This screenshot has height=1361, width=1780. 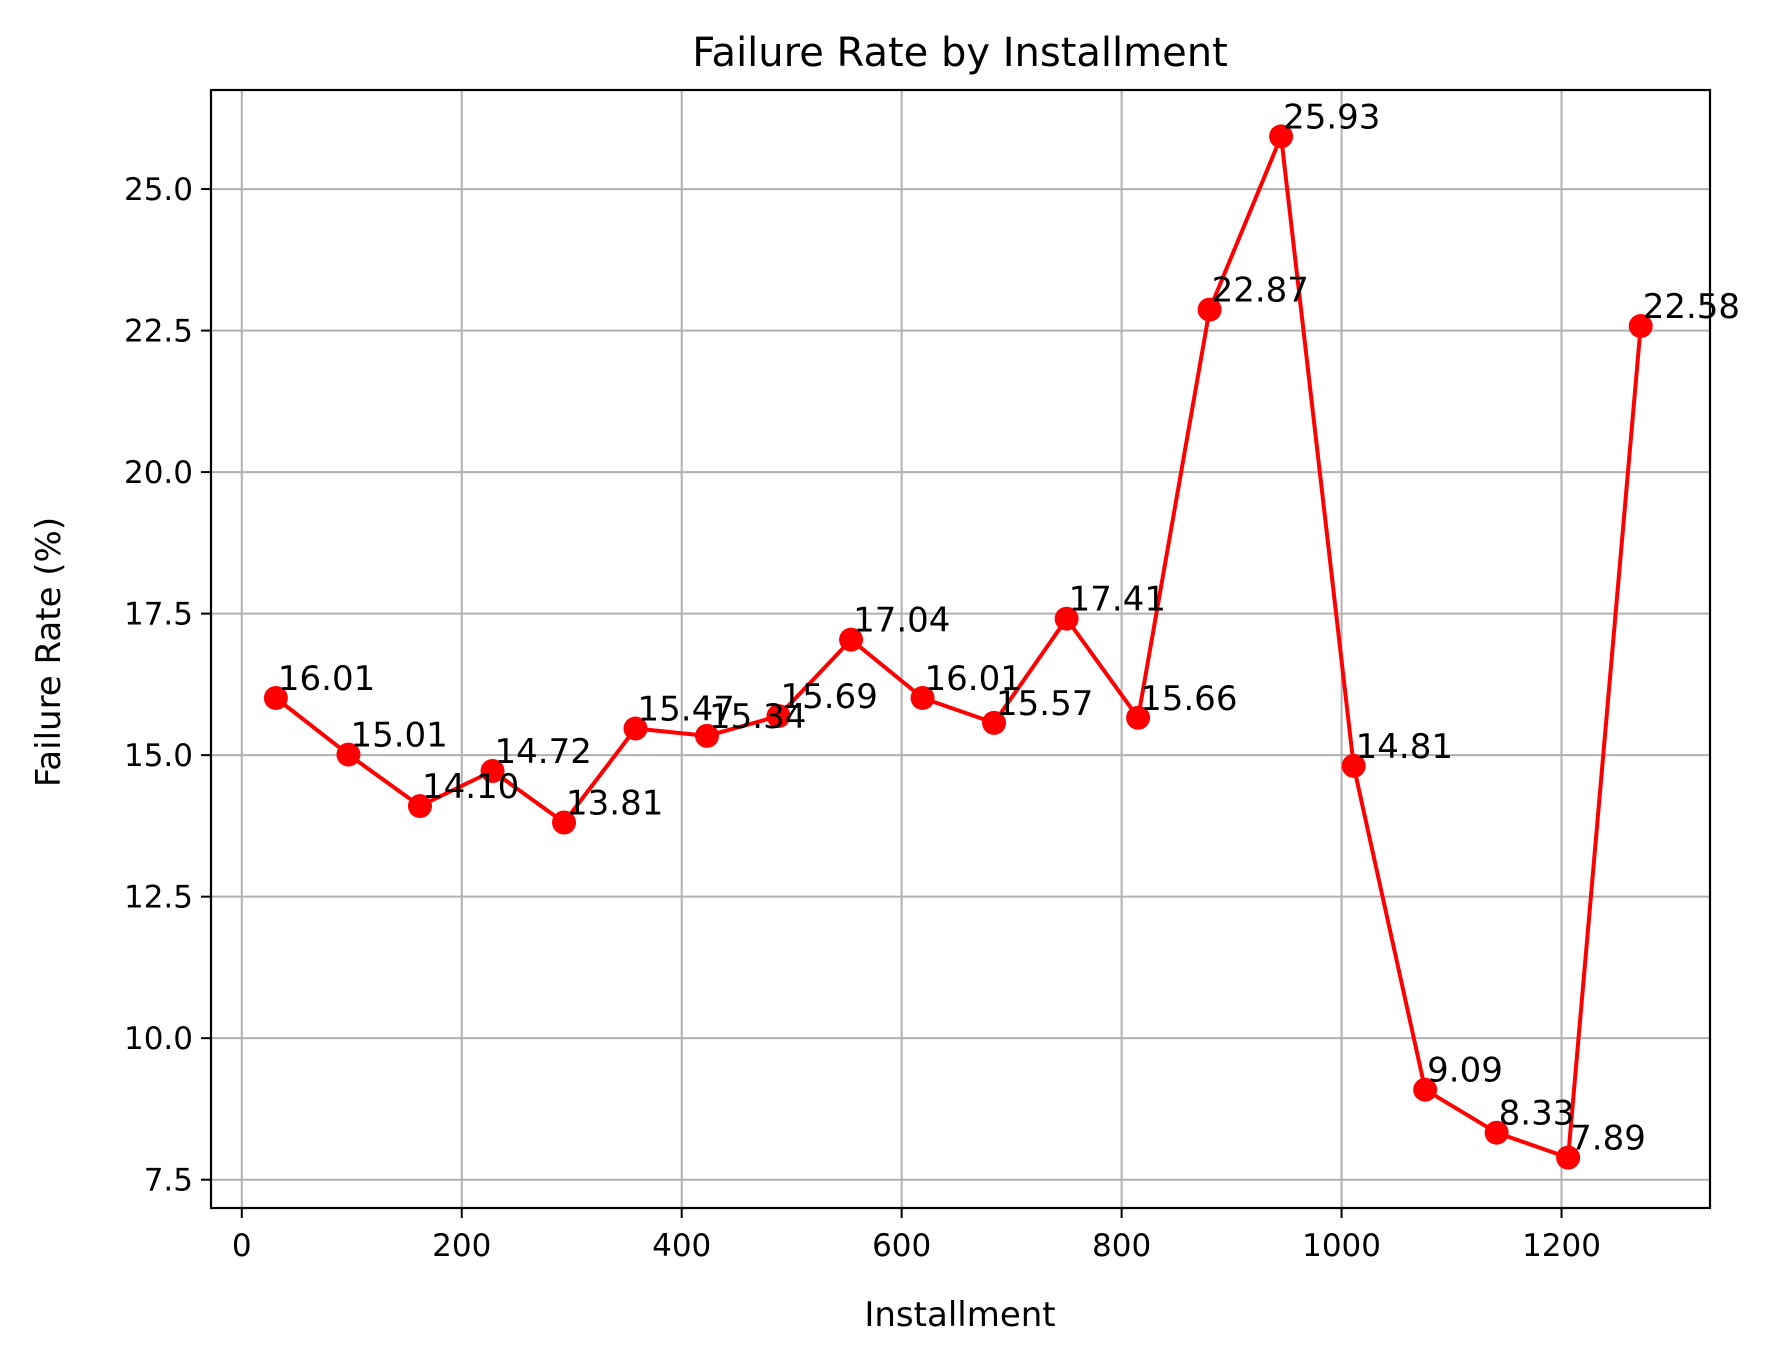 I want to click on data-label: 13.81, so click(x=614, y=804).